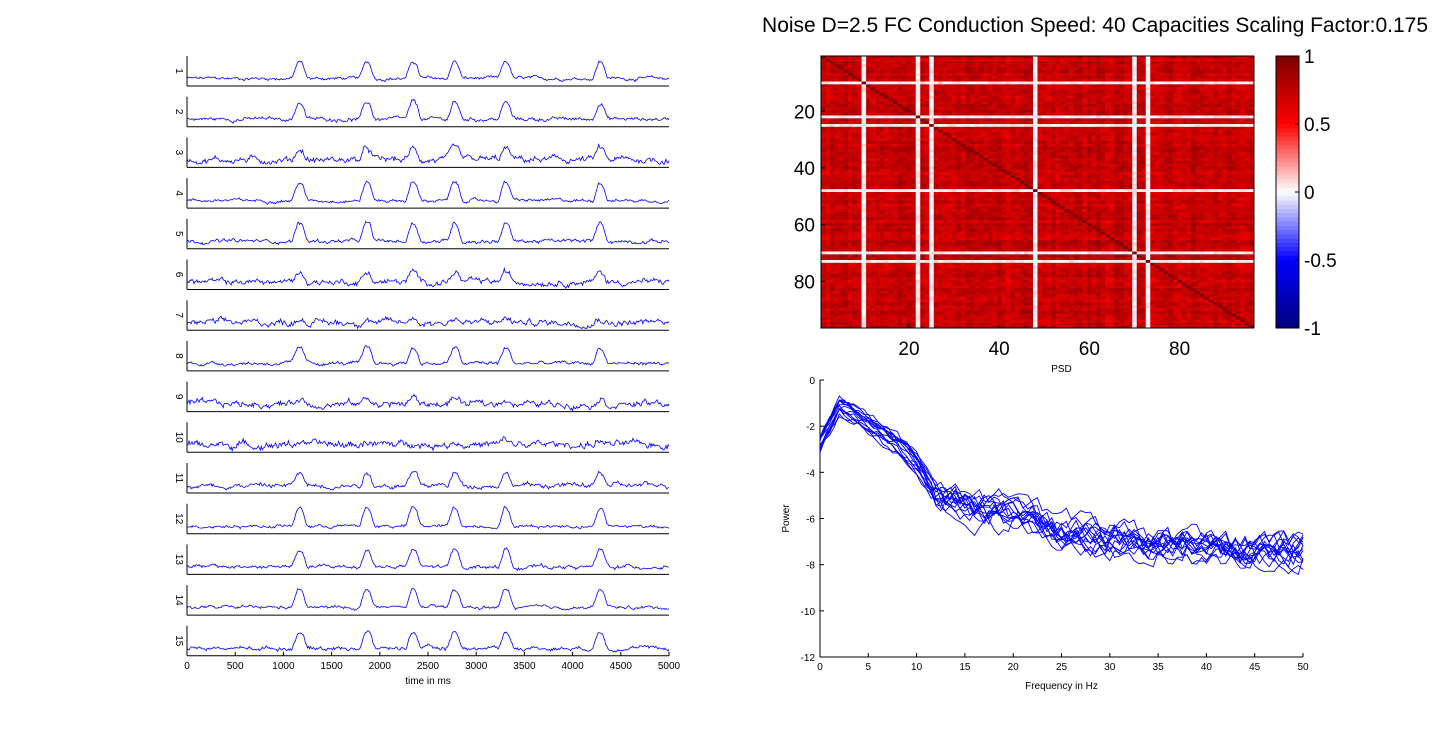 The image size is (1440, 737). Describe the element at coordinates (421, 600) in the screenshot. I see `channel-axes: 14` at that location.